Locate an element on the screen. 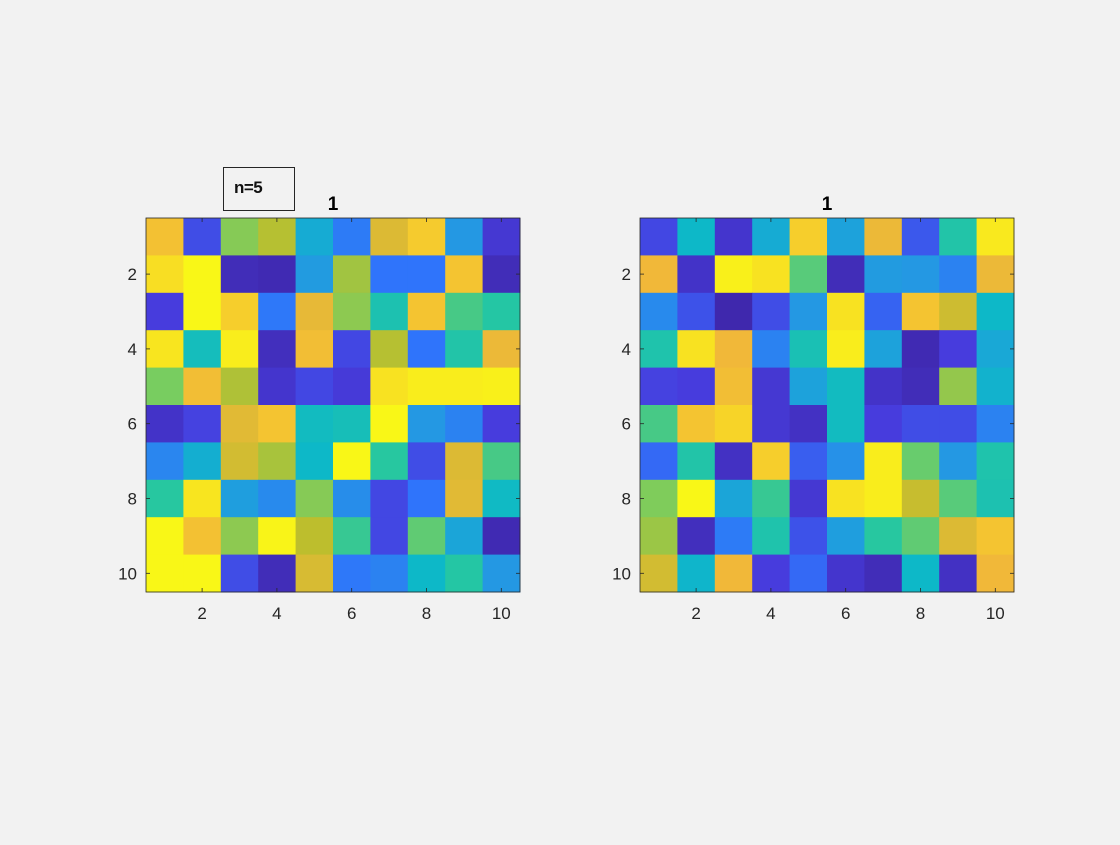  y-tick-label: 10 is located at coordinates (621, 573).